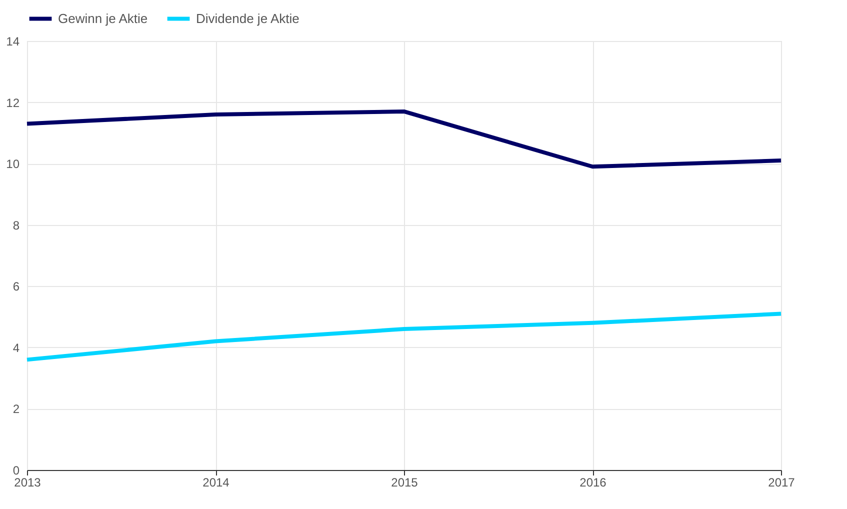  Describe the element at coordinates (593, 483) in the screenshot. I see `x-tick-label: 2016` at that location.